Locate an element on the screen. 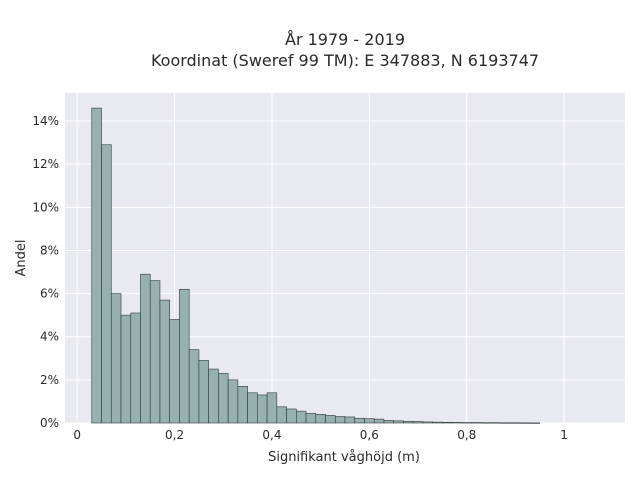  y-tick-label: 0% is located at coordinates (49, 423).